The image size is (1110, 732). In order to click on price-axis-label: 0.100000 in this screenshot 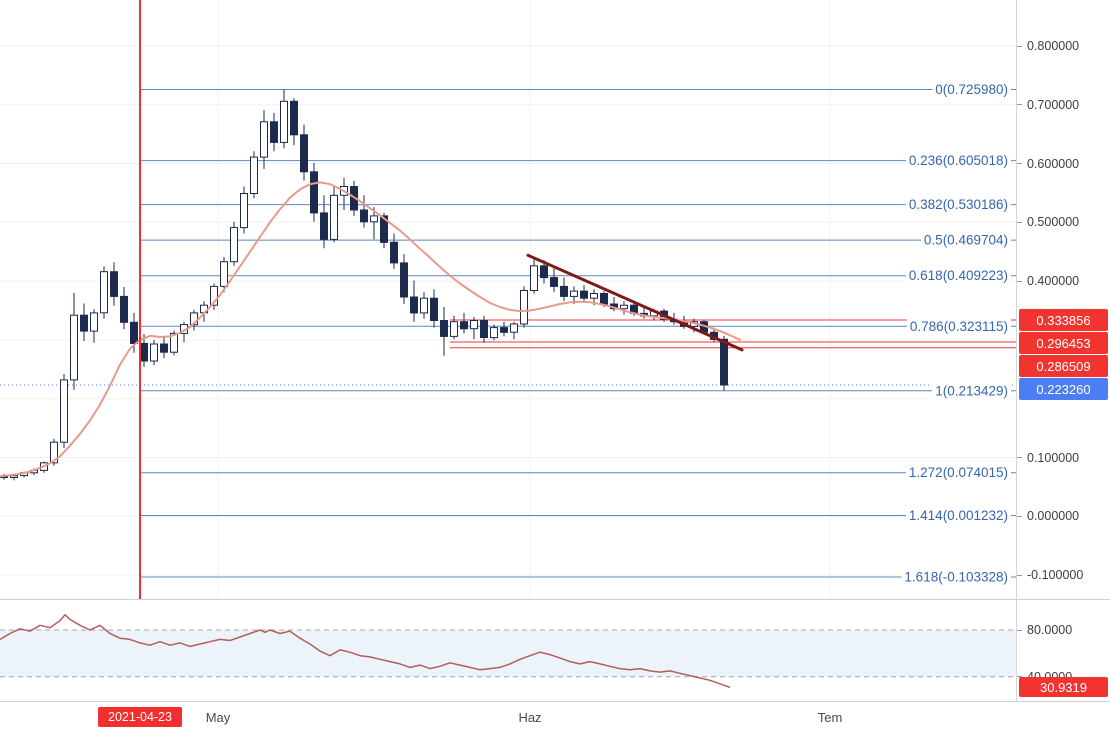, I will do `click(1048, 458)`.